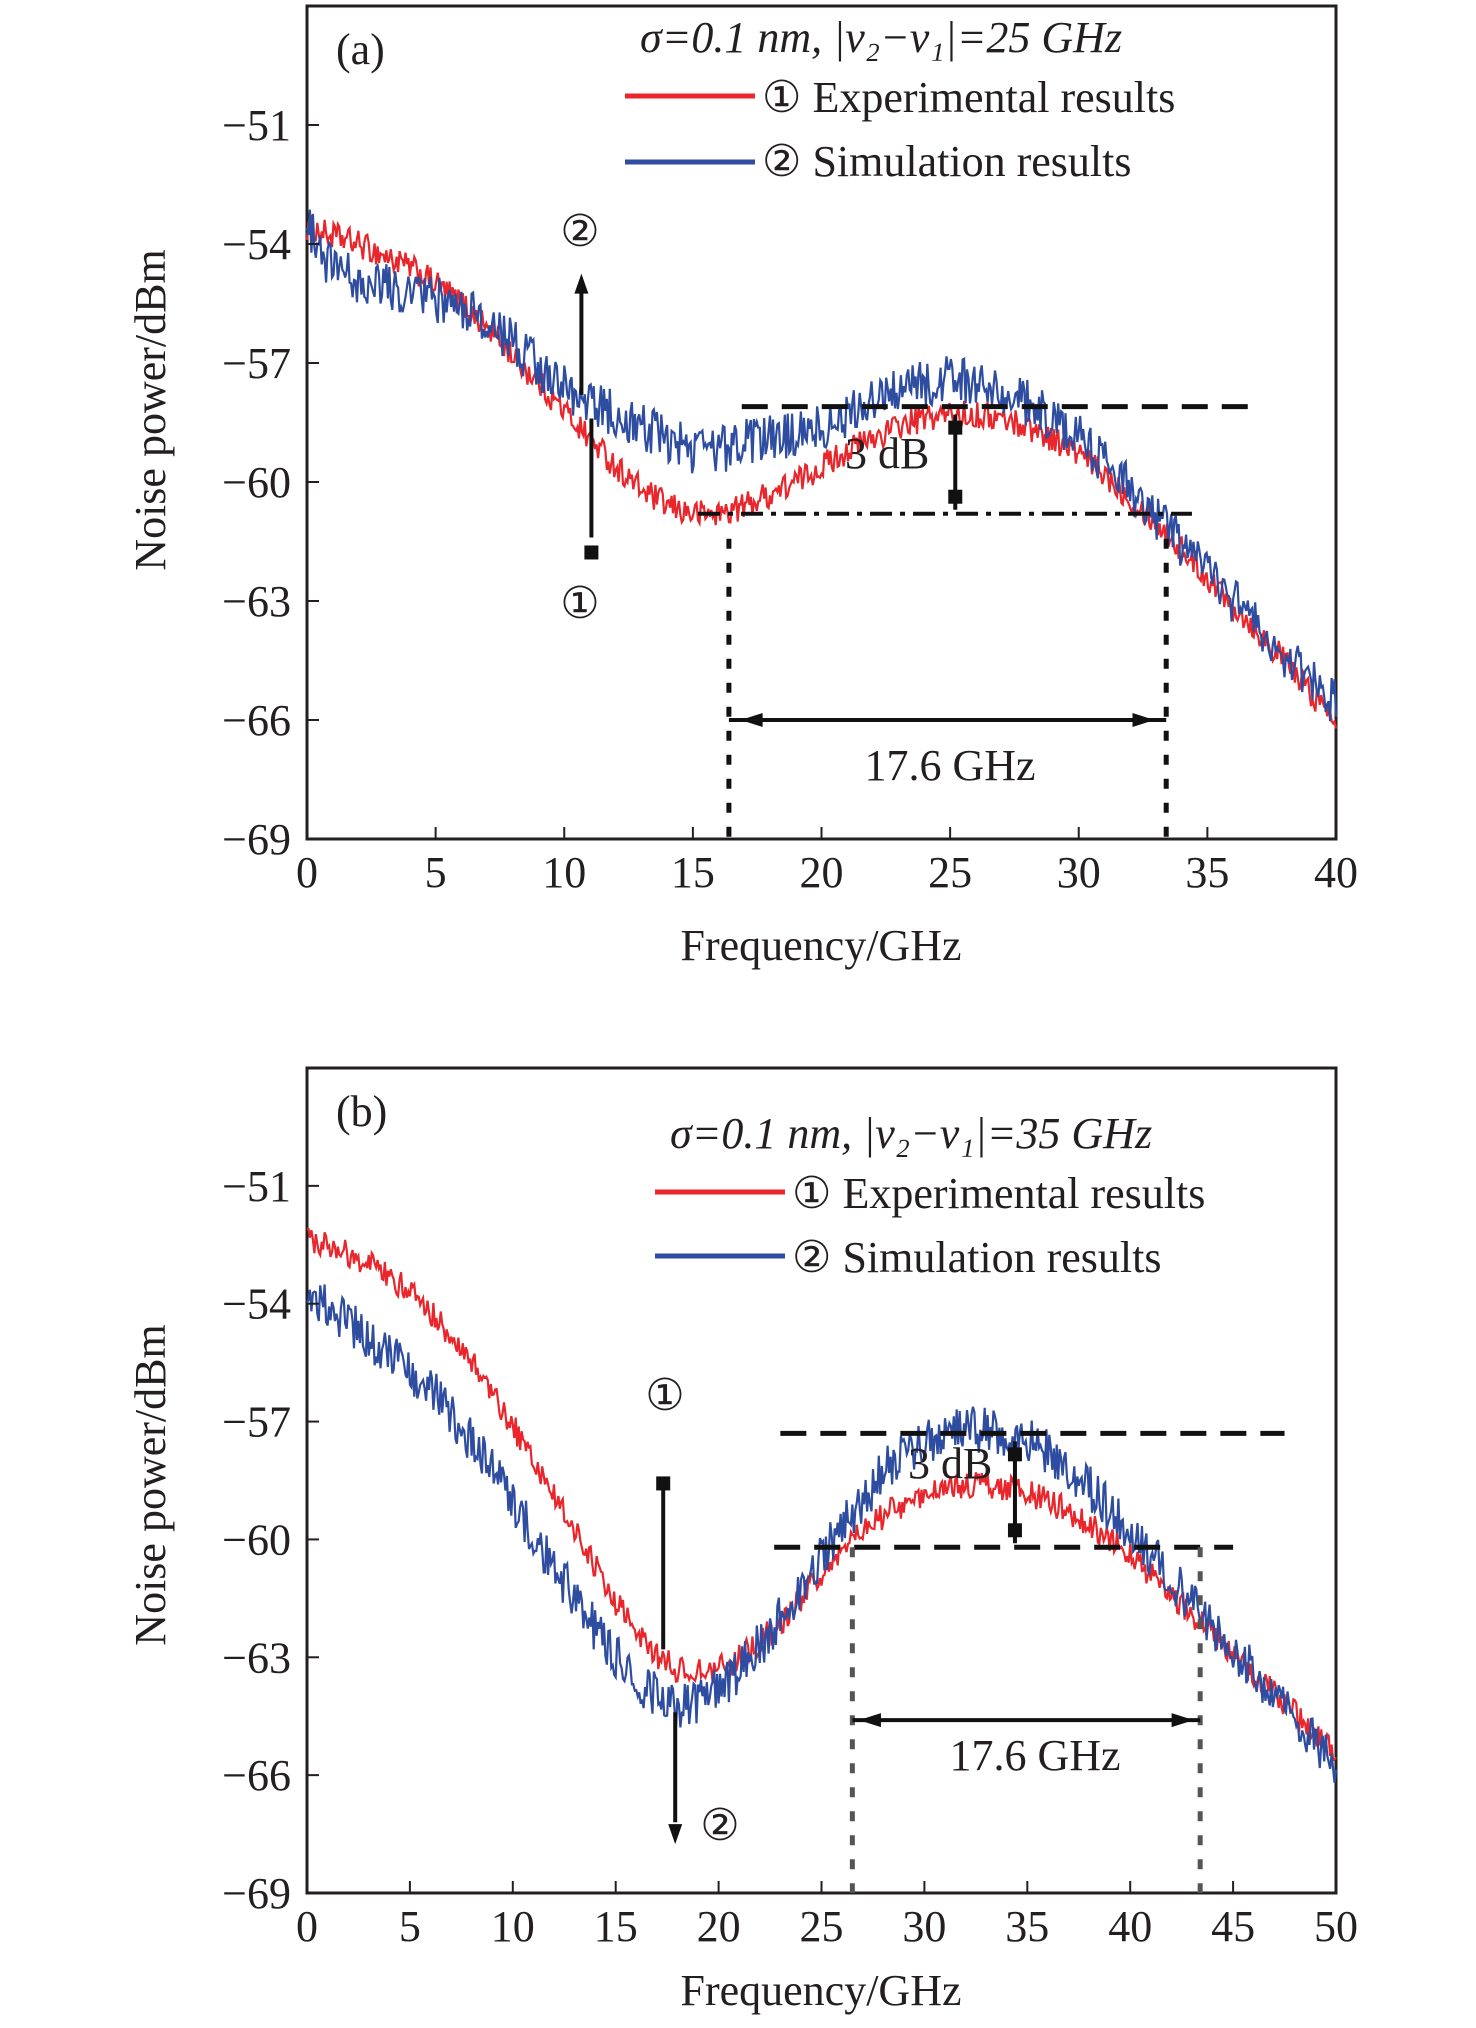 The width and height of the screenshot is (1476, 2028). What do you see at coordinates (968, 97) in the screenshot?
I see `panel-a-legend-exp: ① Experimental results` at bounding box center [968, 97].